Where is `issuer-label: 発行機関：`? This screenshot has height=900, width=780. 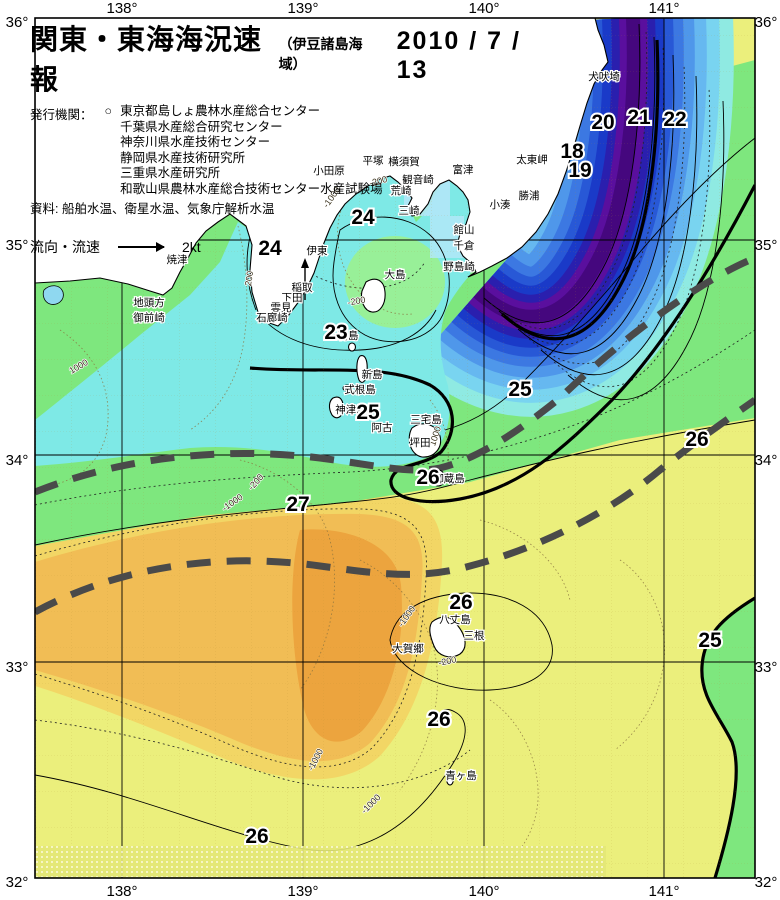
issuer-label: 発行機関： is located at coordinates (61, 115).